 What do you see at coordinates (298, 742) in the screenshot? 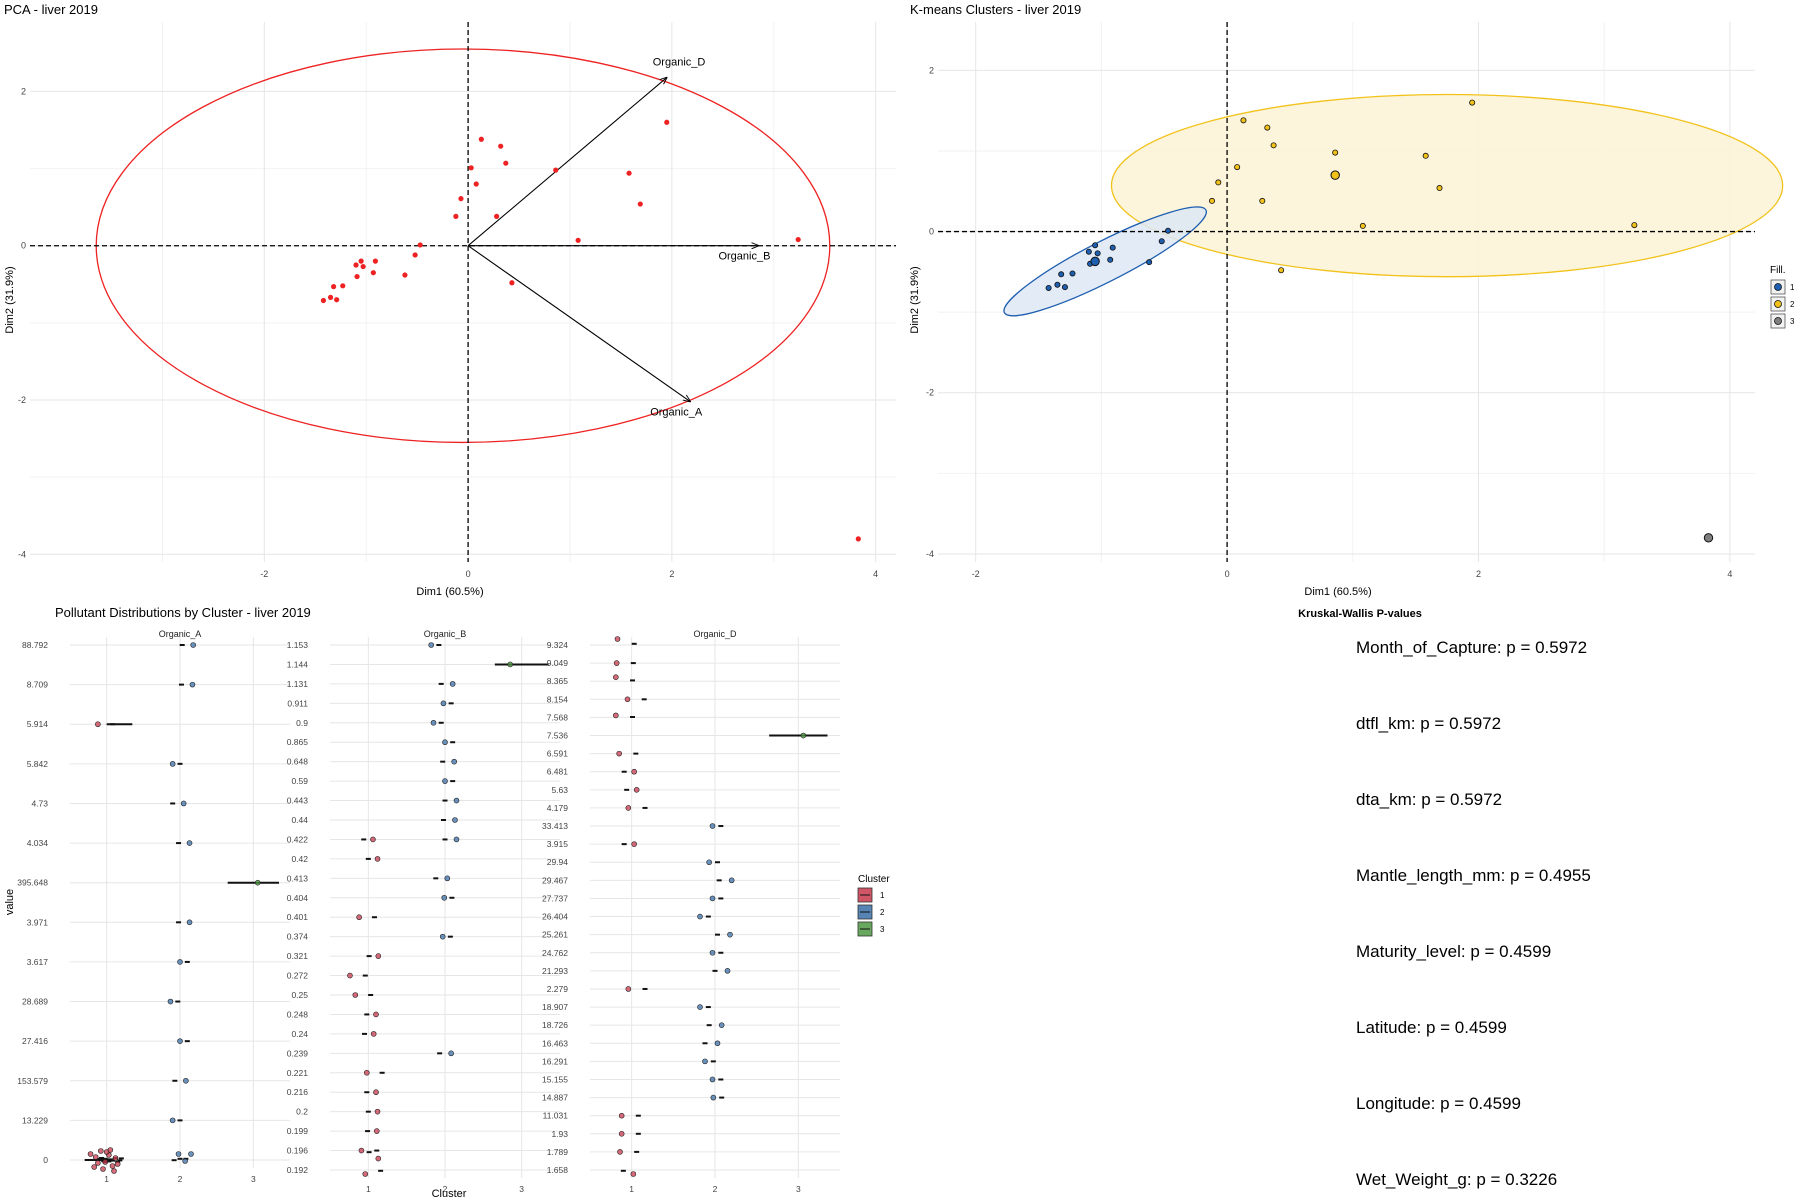
I see `facet-y-tick-label: 0.865` at bounding box center [298, 742].